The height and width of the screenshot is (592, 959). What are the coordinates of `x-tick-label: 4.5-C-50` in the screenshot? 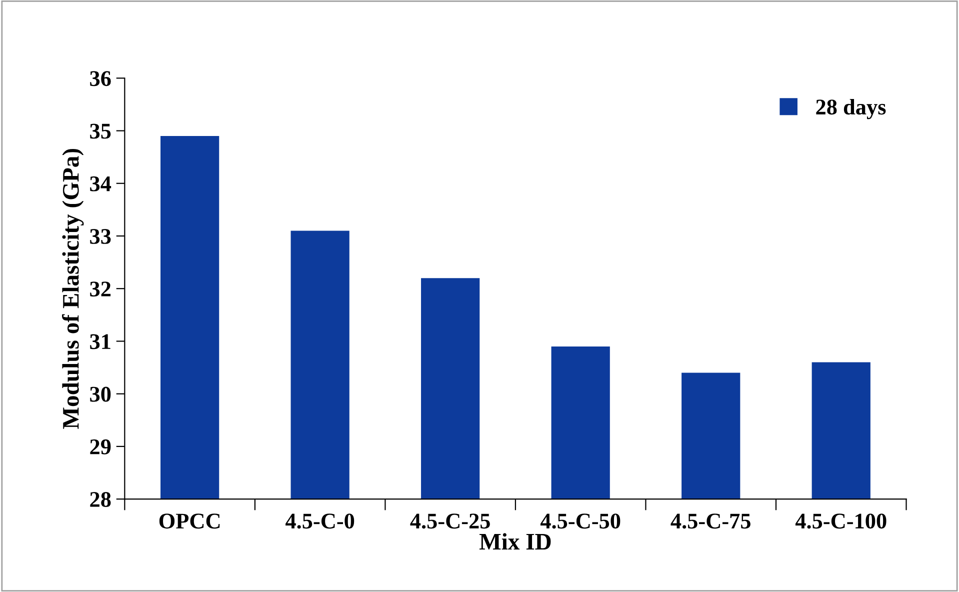 It's located at (580, 521).